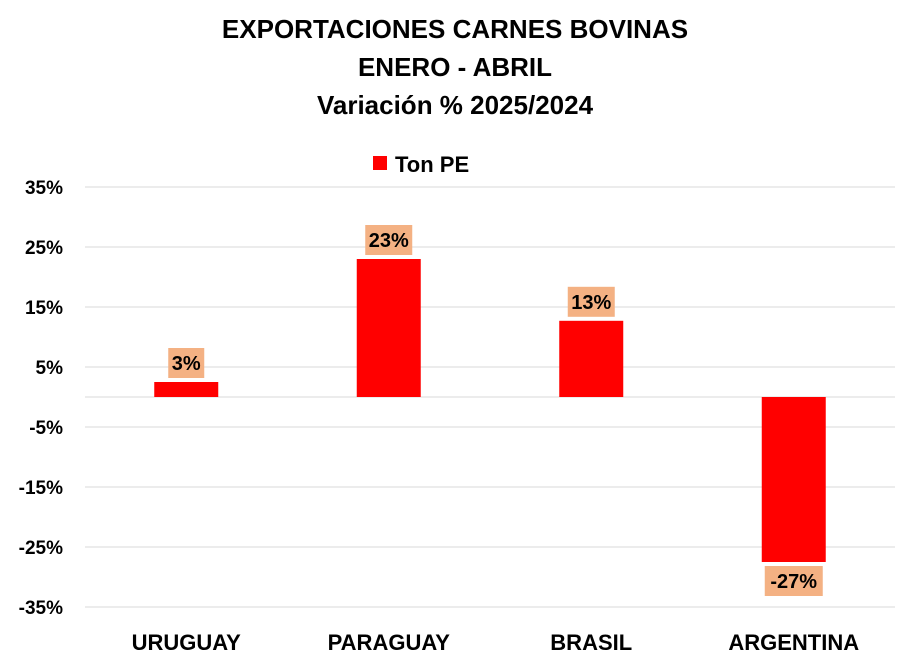 This screenshot has height=662, width=910. What do you see at coordinates (41, 608) in the screenshot?
I see `y-tick-label: -35%` at bounding box center [41, 608].